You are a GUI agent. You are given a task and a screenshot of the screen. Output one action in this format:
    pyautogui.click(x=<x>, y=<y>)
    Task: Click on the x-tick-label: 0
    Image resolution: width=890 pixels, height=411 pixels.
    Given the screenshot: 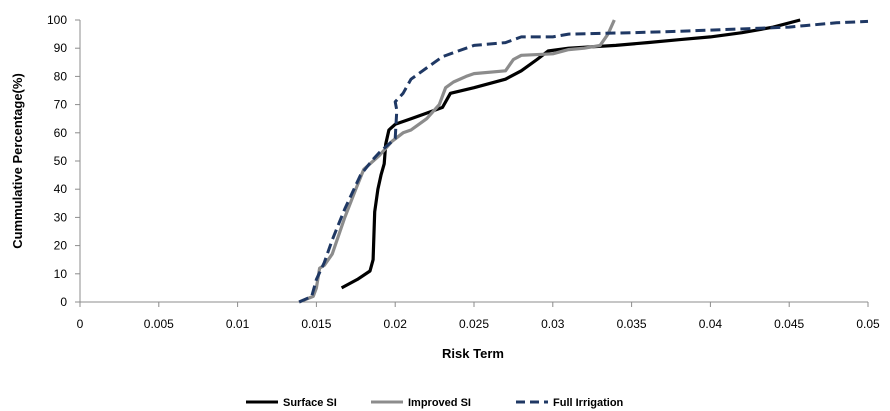 What is the action you would take?
    pyautogui.click(x=80, y=324)
    